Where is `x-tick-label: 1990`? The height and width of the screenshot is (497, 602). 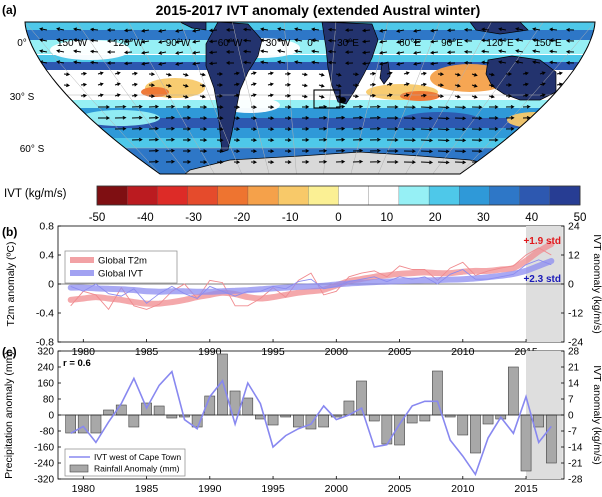 x-tick-label: 1990 is located at coordinates (210, 489).